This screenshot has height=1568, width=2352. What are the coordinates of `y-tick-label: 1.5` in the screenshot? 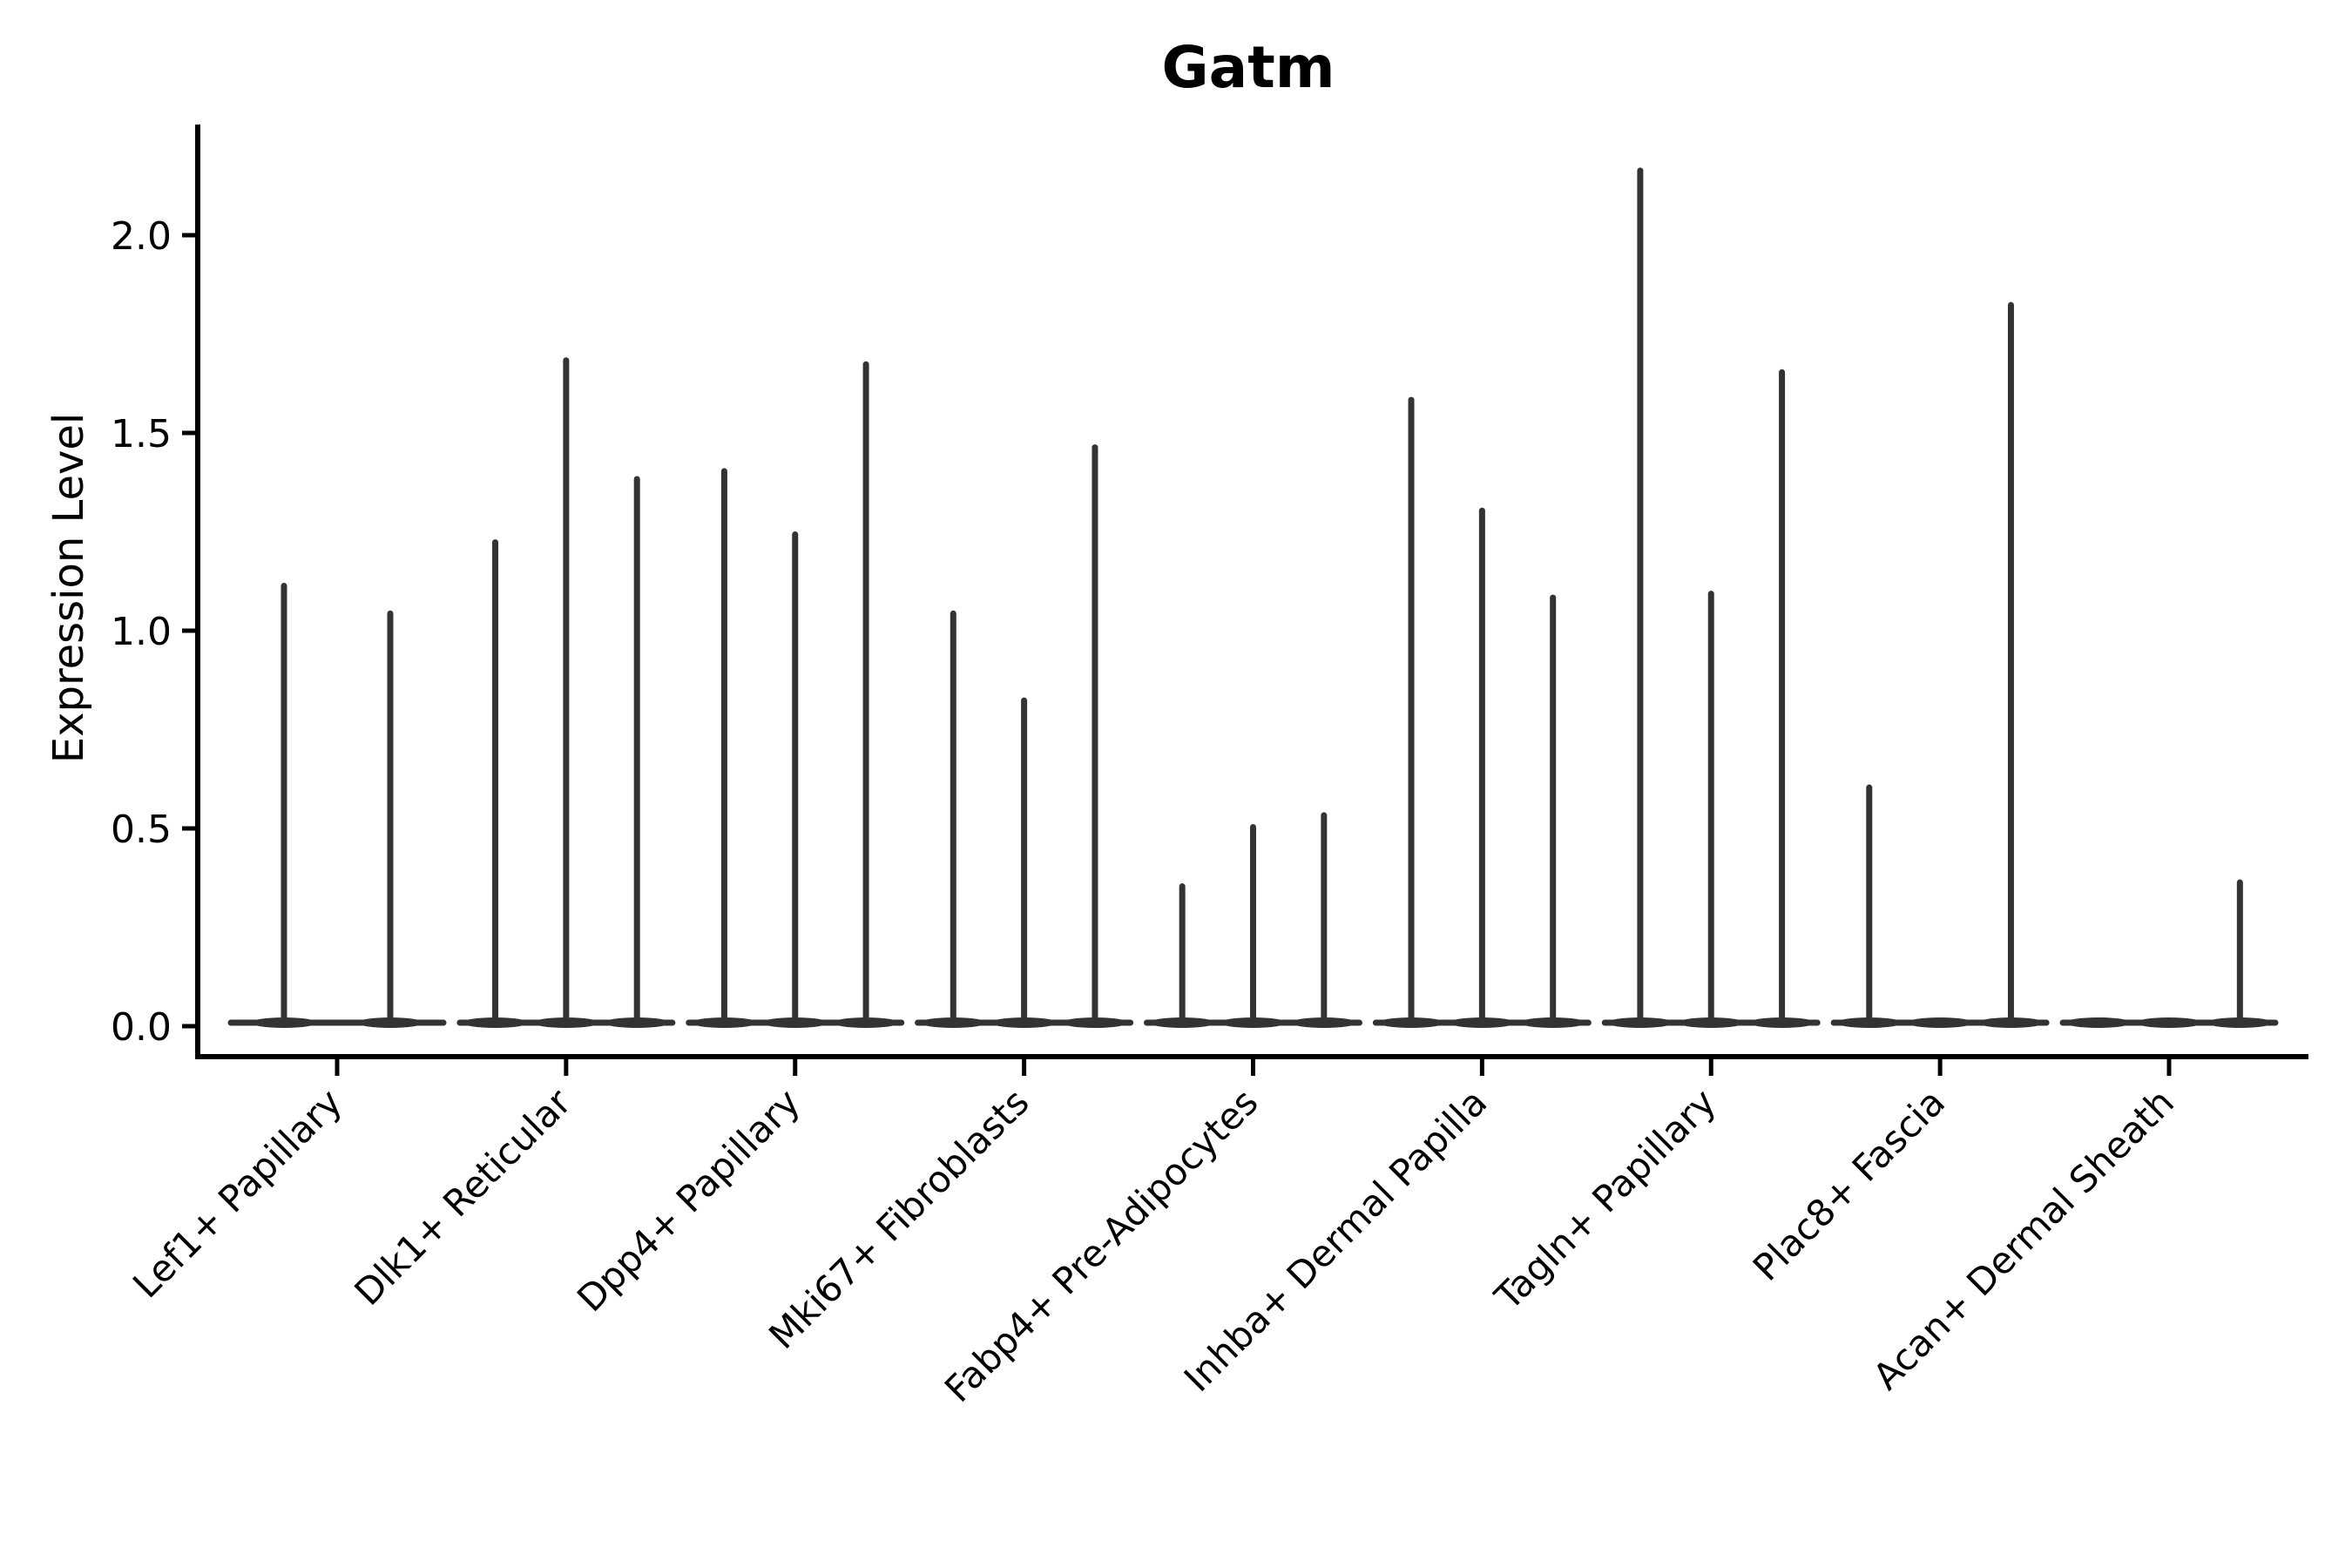 It's located at (141, 434).